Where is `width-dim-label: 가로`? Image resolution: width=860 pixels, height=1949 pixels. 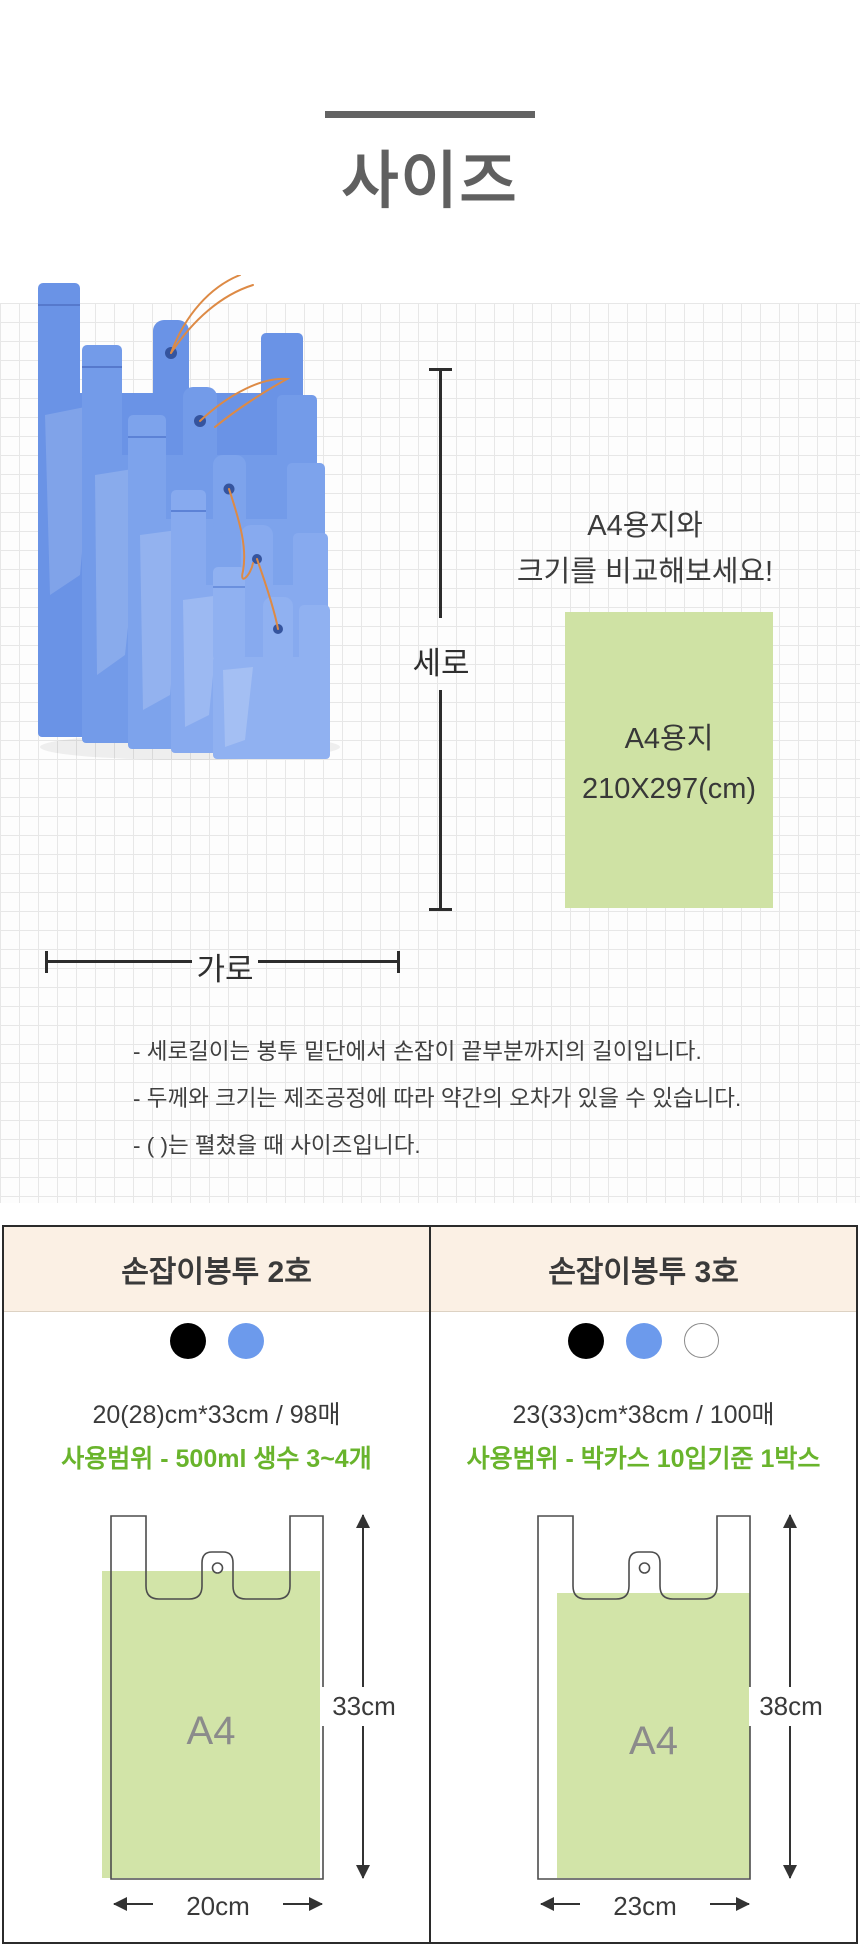 width-dim-label: 가로 is located at coordinates (225, 969).